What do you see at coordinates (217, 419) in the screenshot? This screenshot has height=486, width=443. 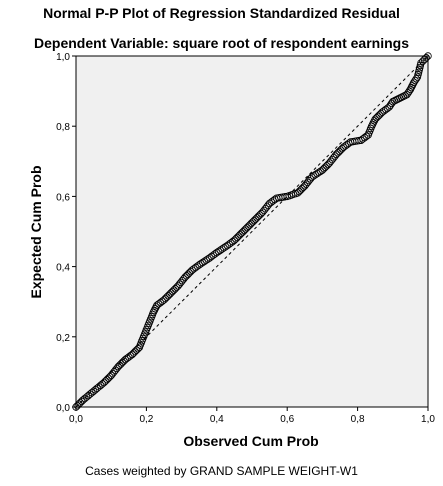 I see `x-tick-label: 0,4` at bounding box center [217, 419].